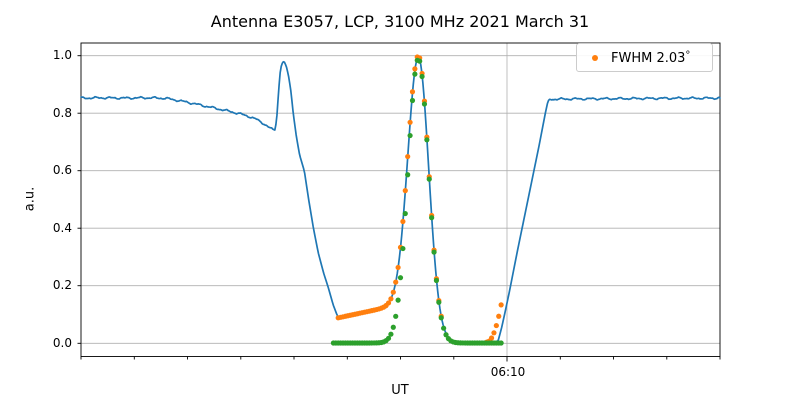  I want to click on y-tick-label: 0.6, so click(62, 170).